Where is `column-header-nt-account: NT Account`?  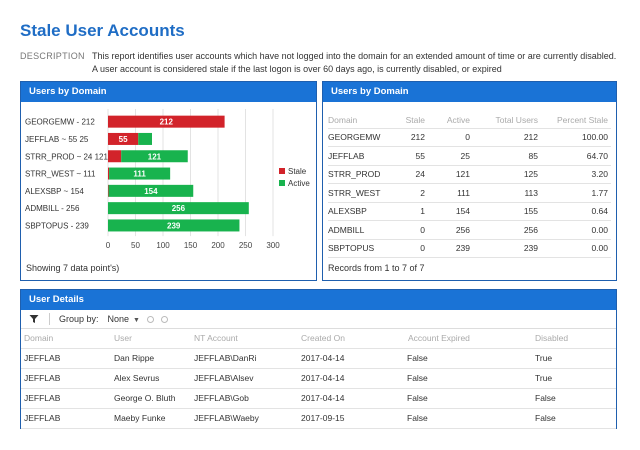 column-header-nt-account: NT Account is located at coordinates (244, 339).